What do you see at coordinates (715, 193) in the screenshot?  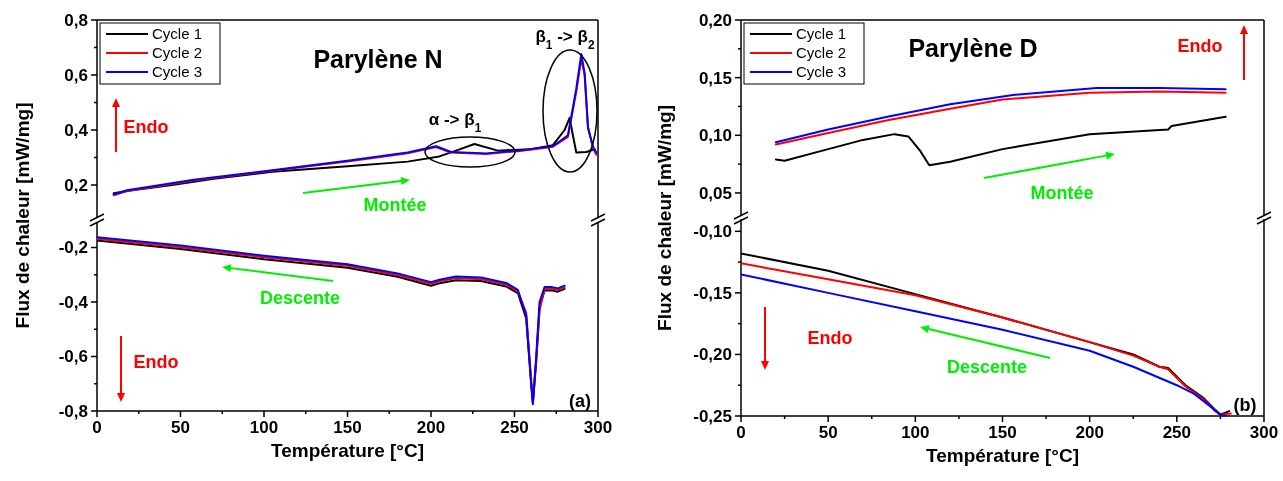 I see `y-tick-label: 0,05` at bounding box center [715, 193].